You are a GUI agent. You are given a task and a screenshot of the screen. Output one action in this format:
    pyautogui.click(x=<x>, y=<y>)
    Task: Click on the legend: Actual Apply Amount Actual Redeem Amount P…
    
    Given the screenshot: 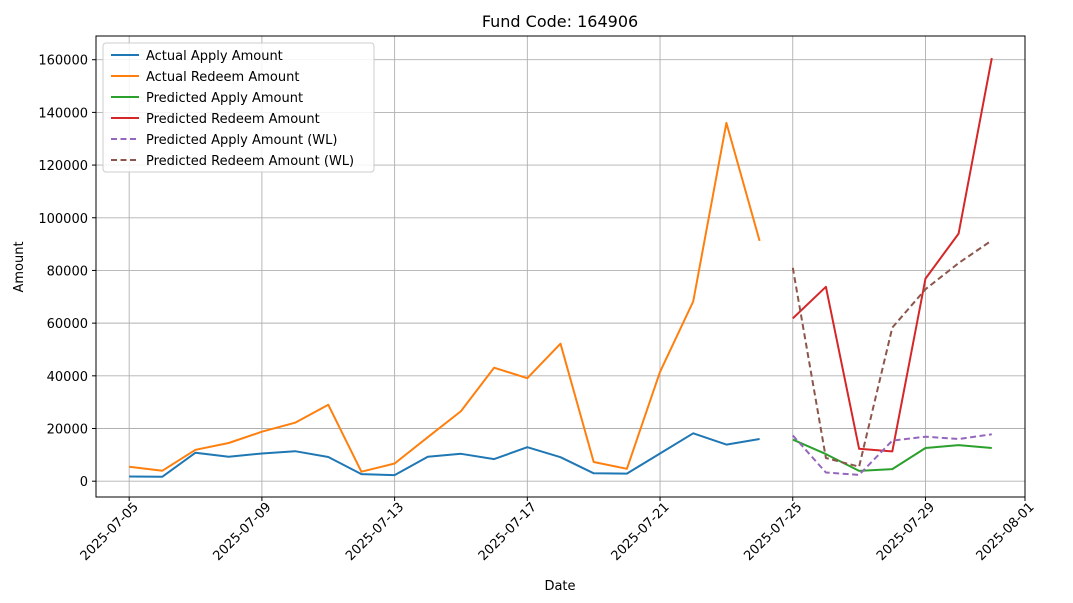 What is the action you would take?
    pyautogui.click(x=238, y=107)
    